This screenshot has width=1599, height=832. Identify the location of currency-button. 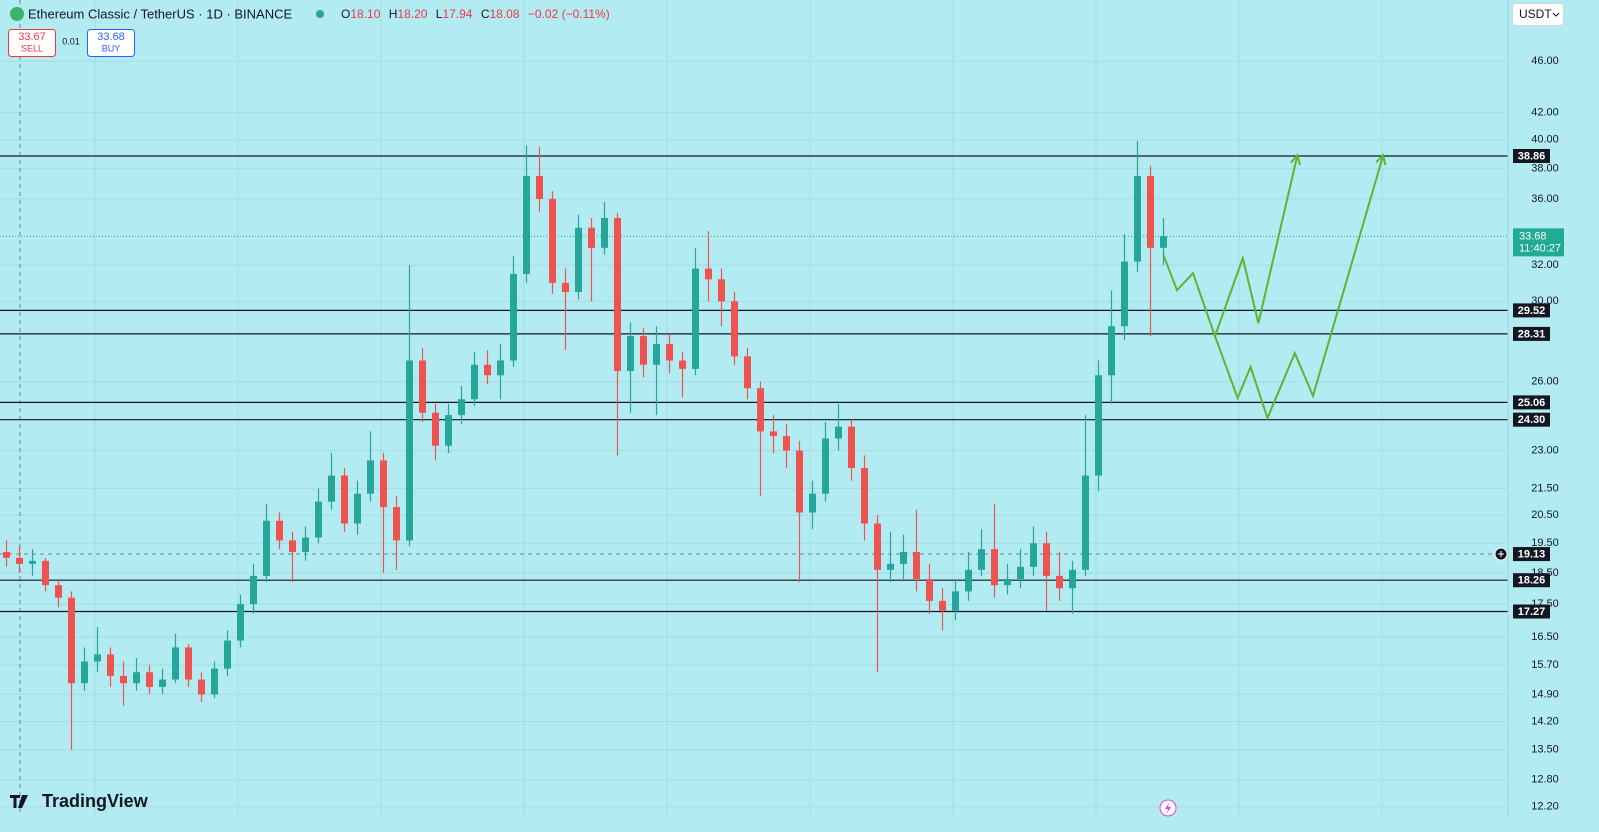
(1538, 14).